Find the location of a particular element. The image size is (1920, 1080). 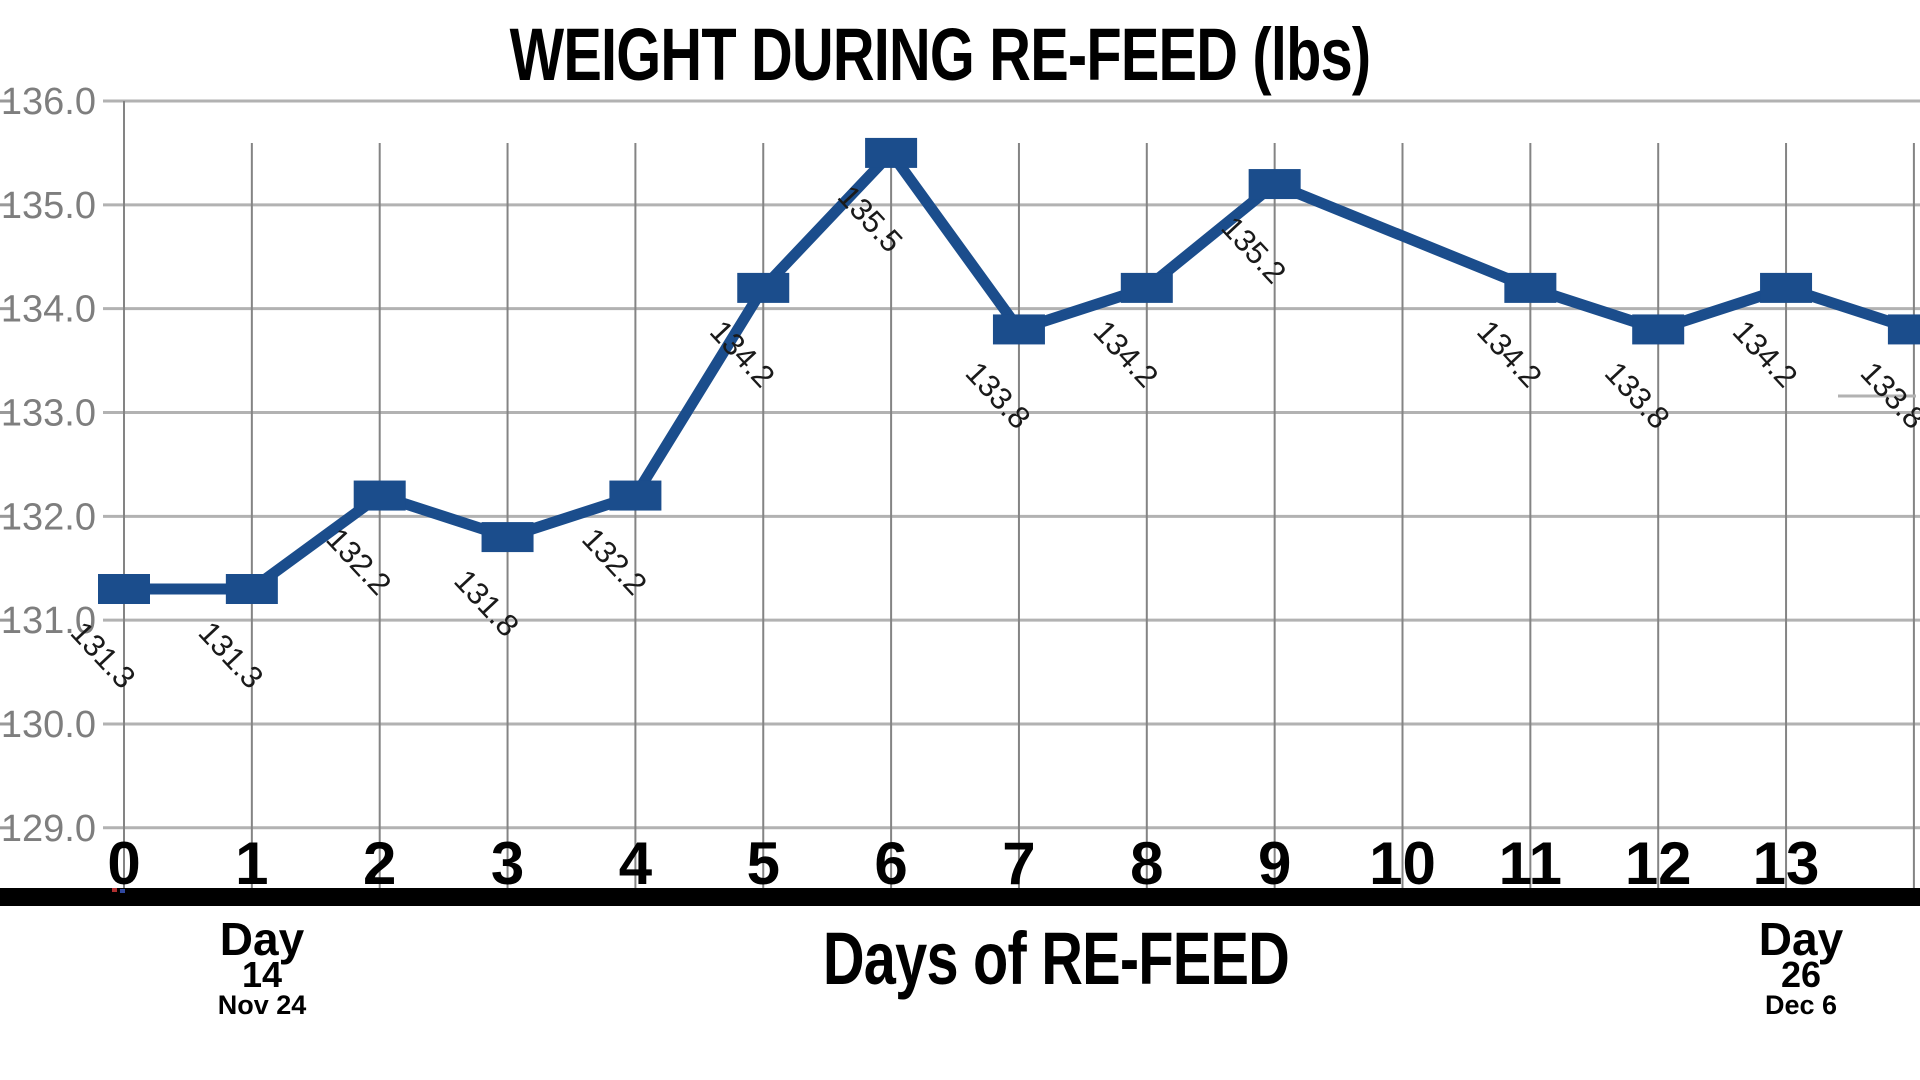

x-axis-label: 13 is located at coordinates (1786, 863).